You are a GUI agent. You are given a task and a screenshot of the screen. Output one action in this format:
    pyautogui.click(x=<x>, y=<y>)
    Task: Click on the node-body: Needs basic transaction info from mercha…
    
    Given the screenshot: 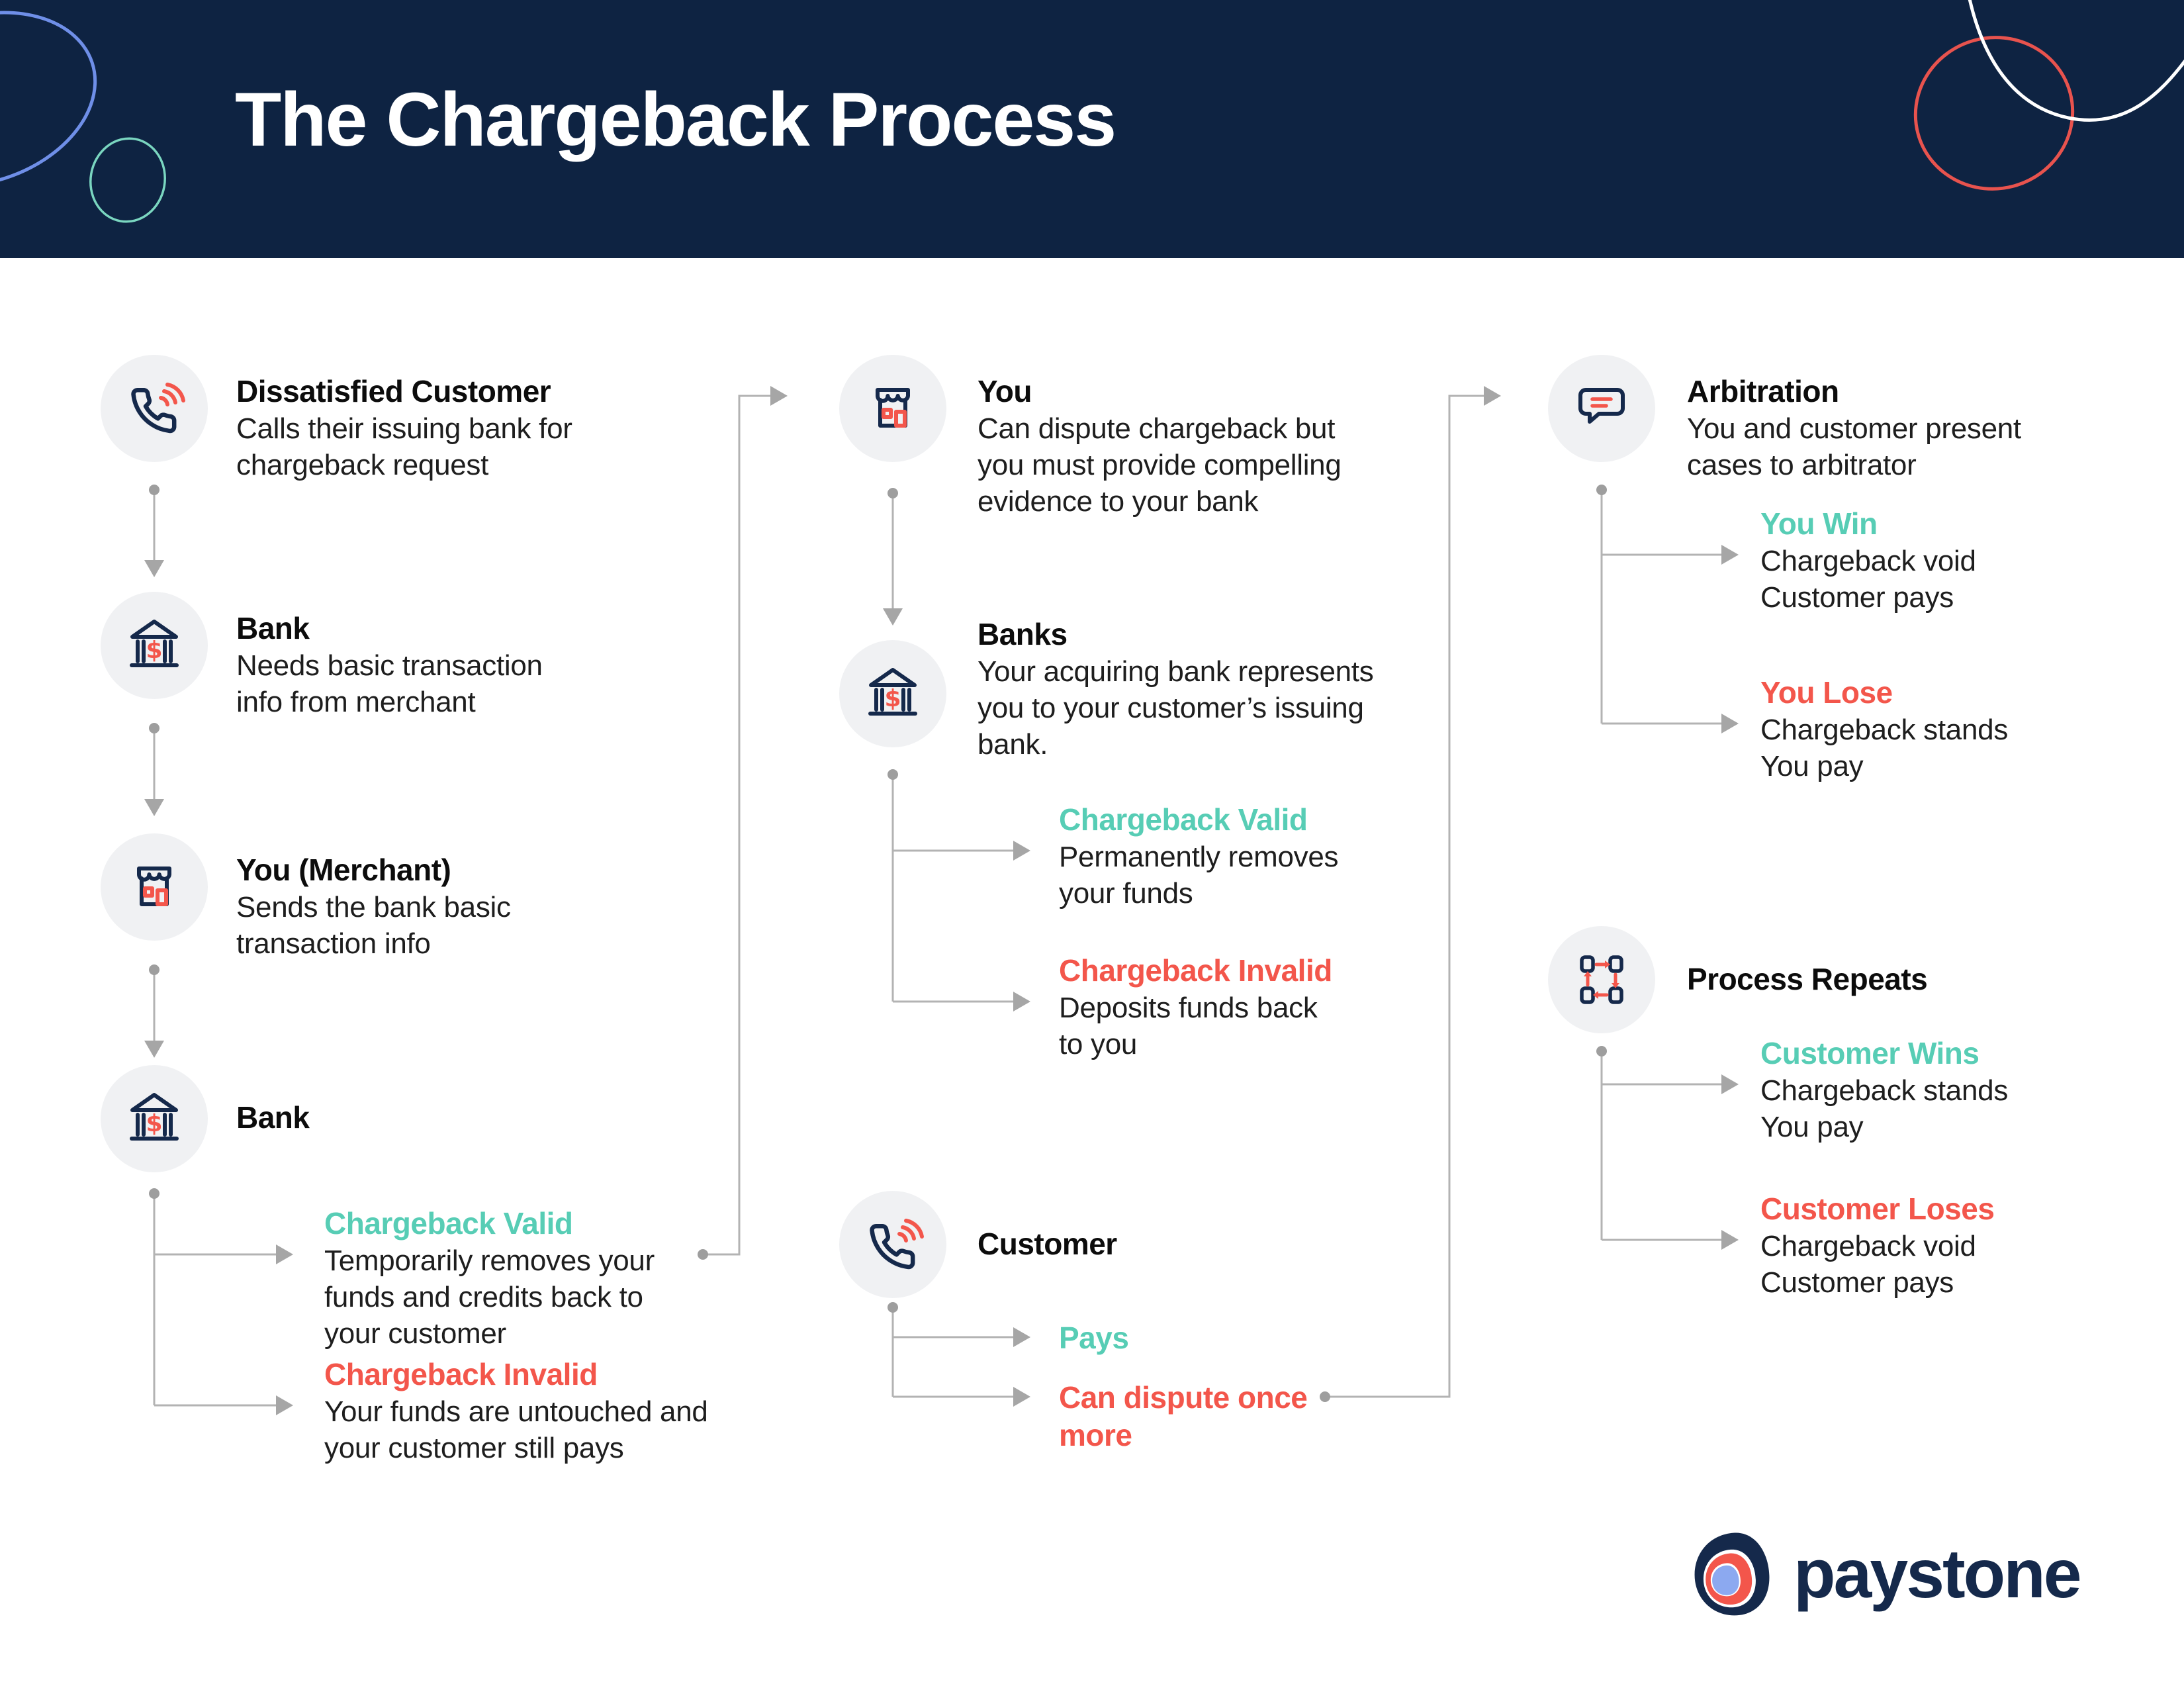 What is the action you would take?
    pyautogui.click(x=390, y=683)
    